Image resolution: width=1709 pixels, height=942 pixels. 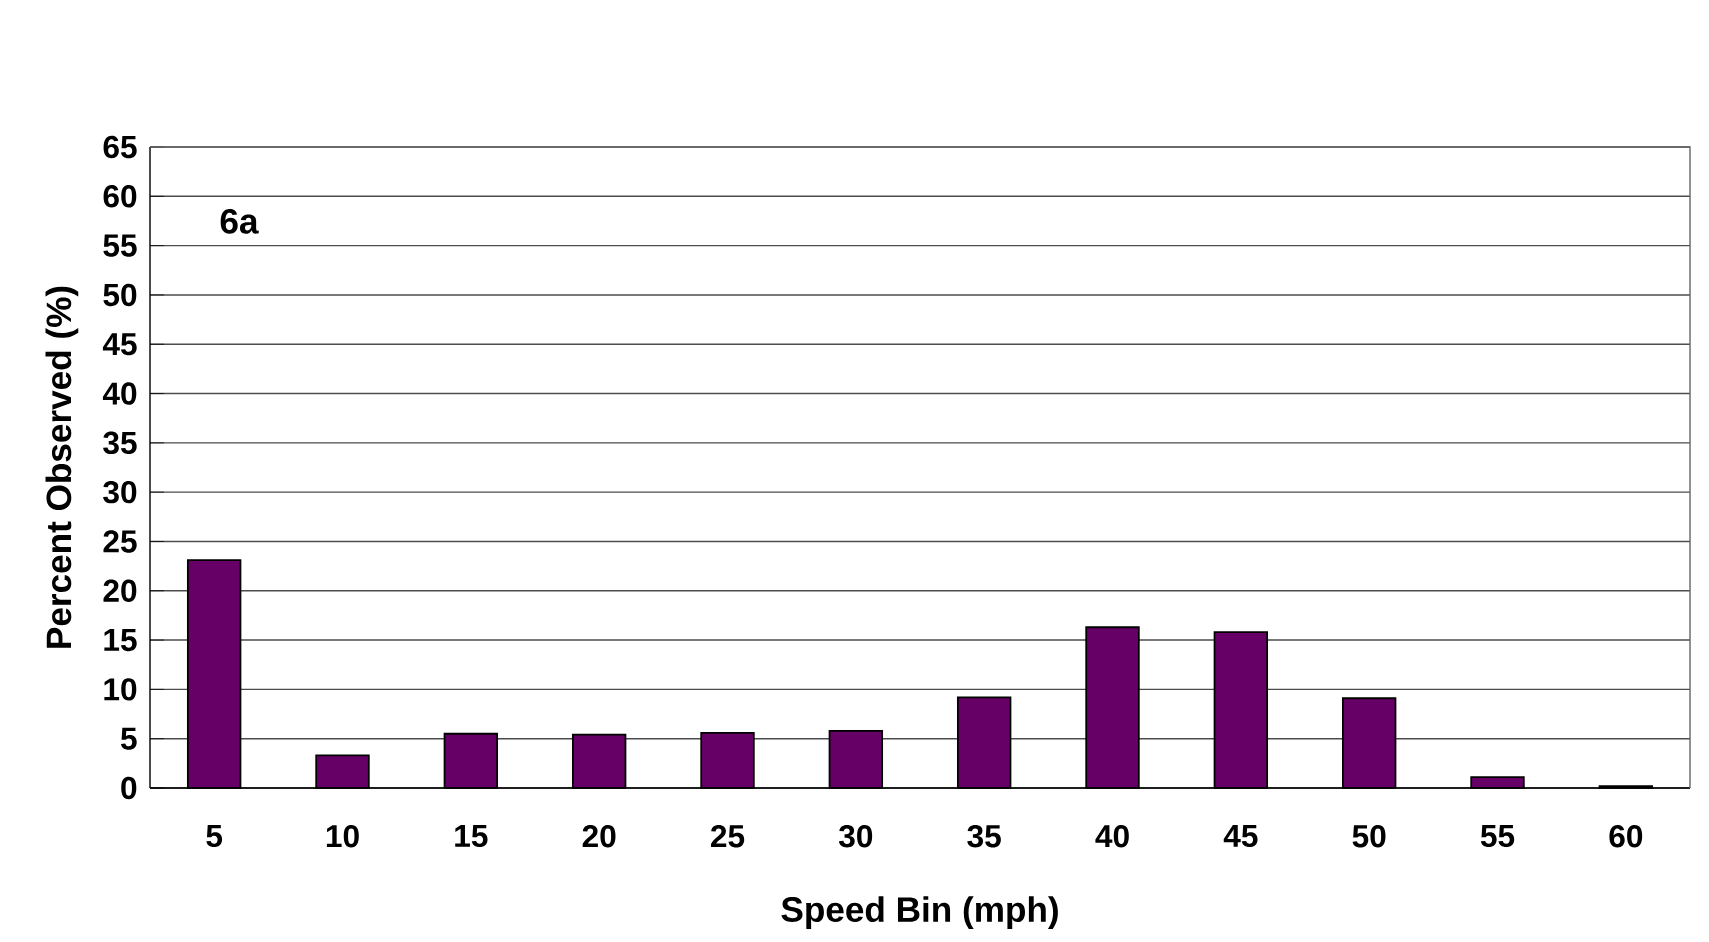 I want to click on y-tick-label: 10, so click(x=120, y=689).